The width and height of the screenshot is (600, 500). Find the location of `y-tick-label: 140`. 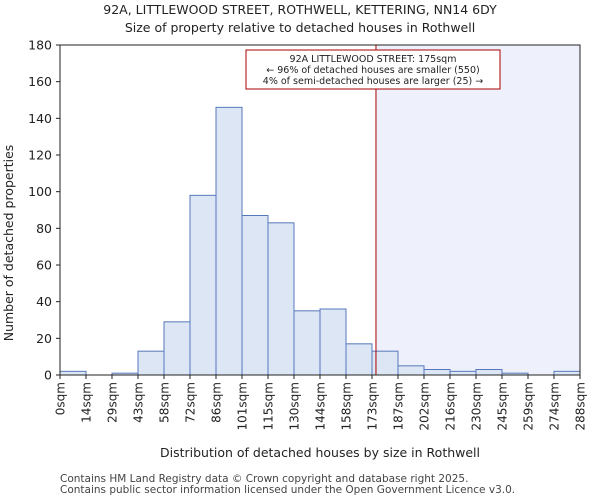

y-tick-label: 140 is located at coordinates (40, 118).